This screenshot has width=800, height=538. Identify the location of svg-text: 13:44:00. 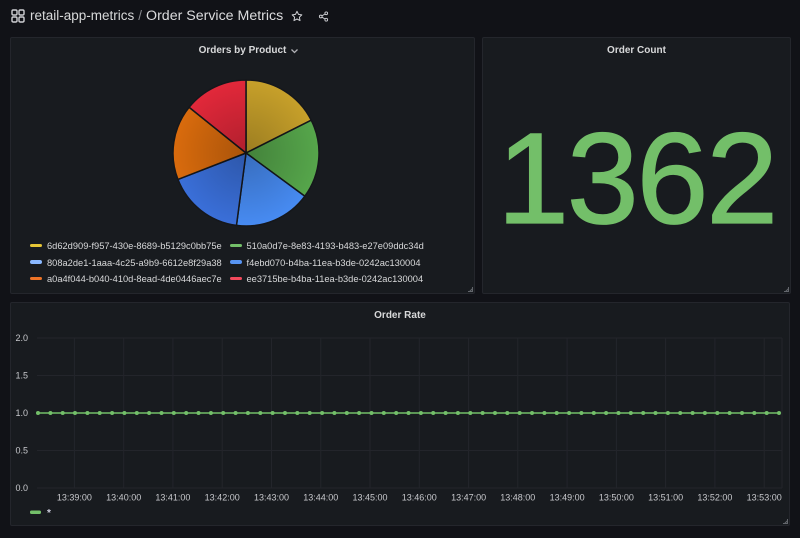
(320, 498).